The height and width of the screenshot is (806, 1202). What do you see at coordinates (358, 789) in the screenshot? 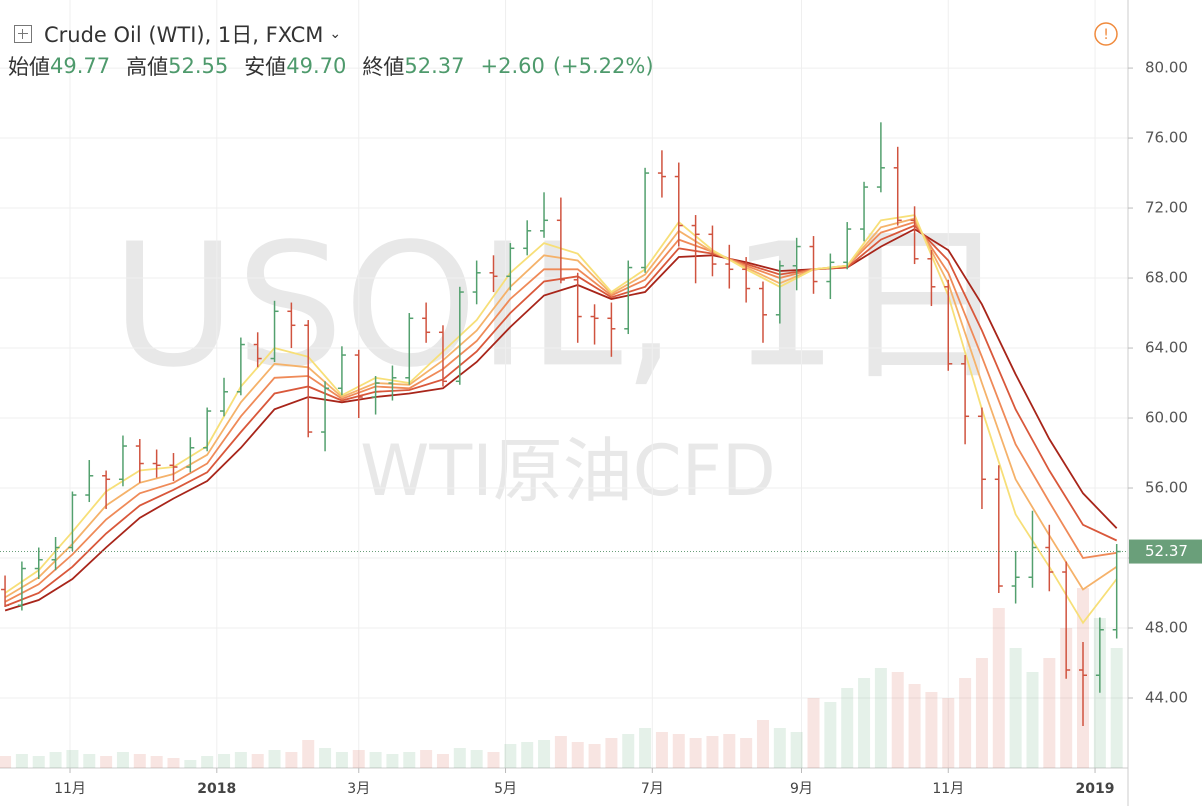
I see `x-tick-label: 3月` at bounding box center [358, 789].